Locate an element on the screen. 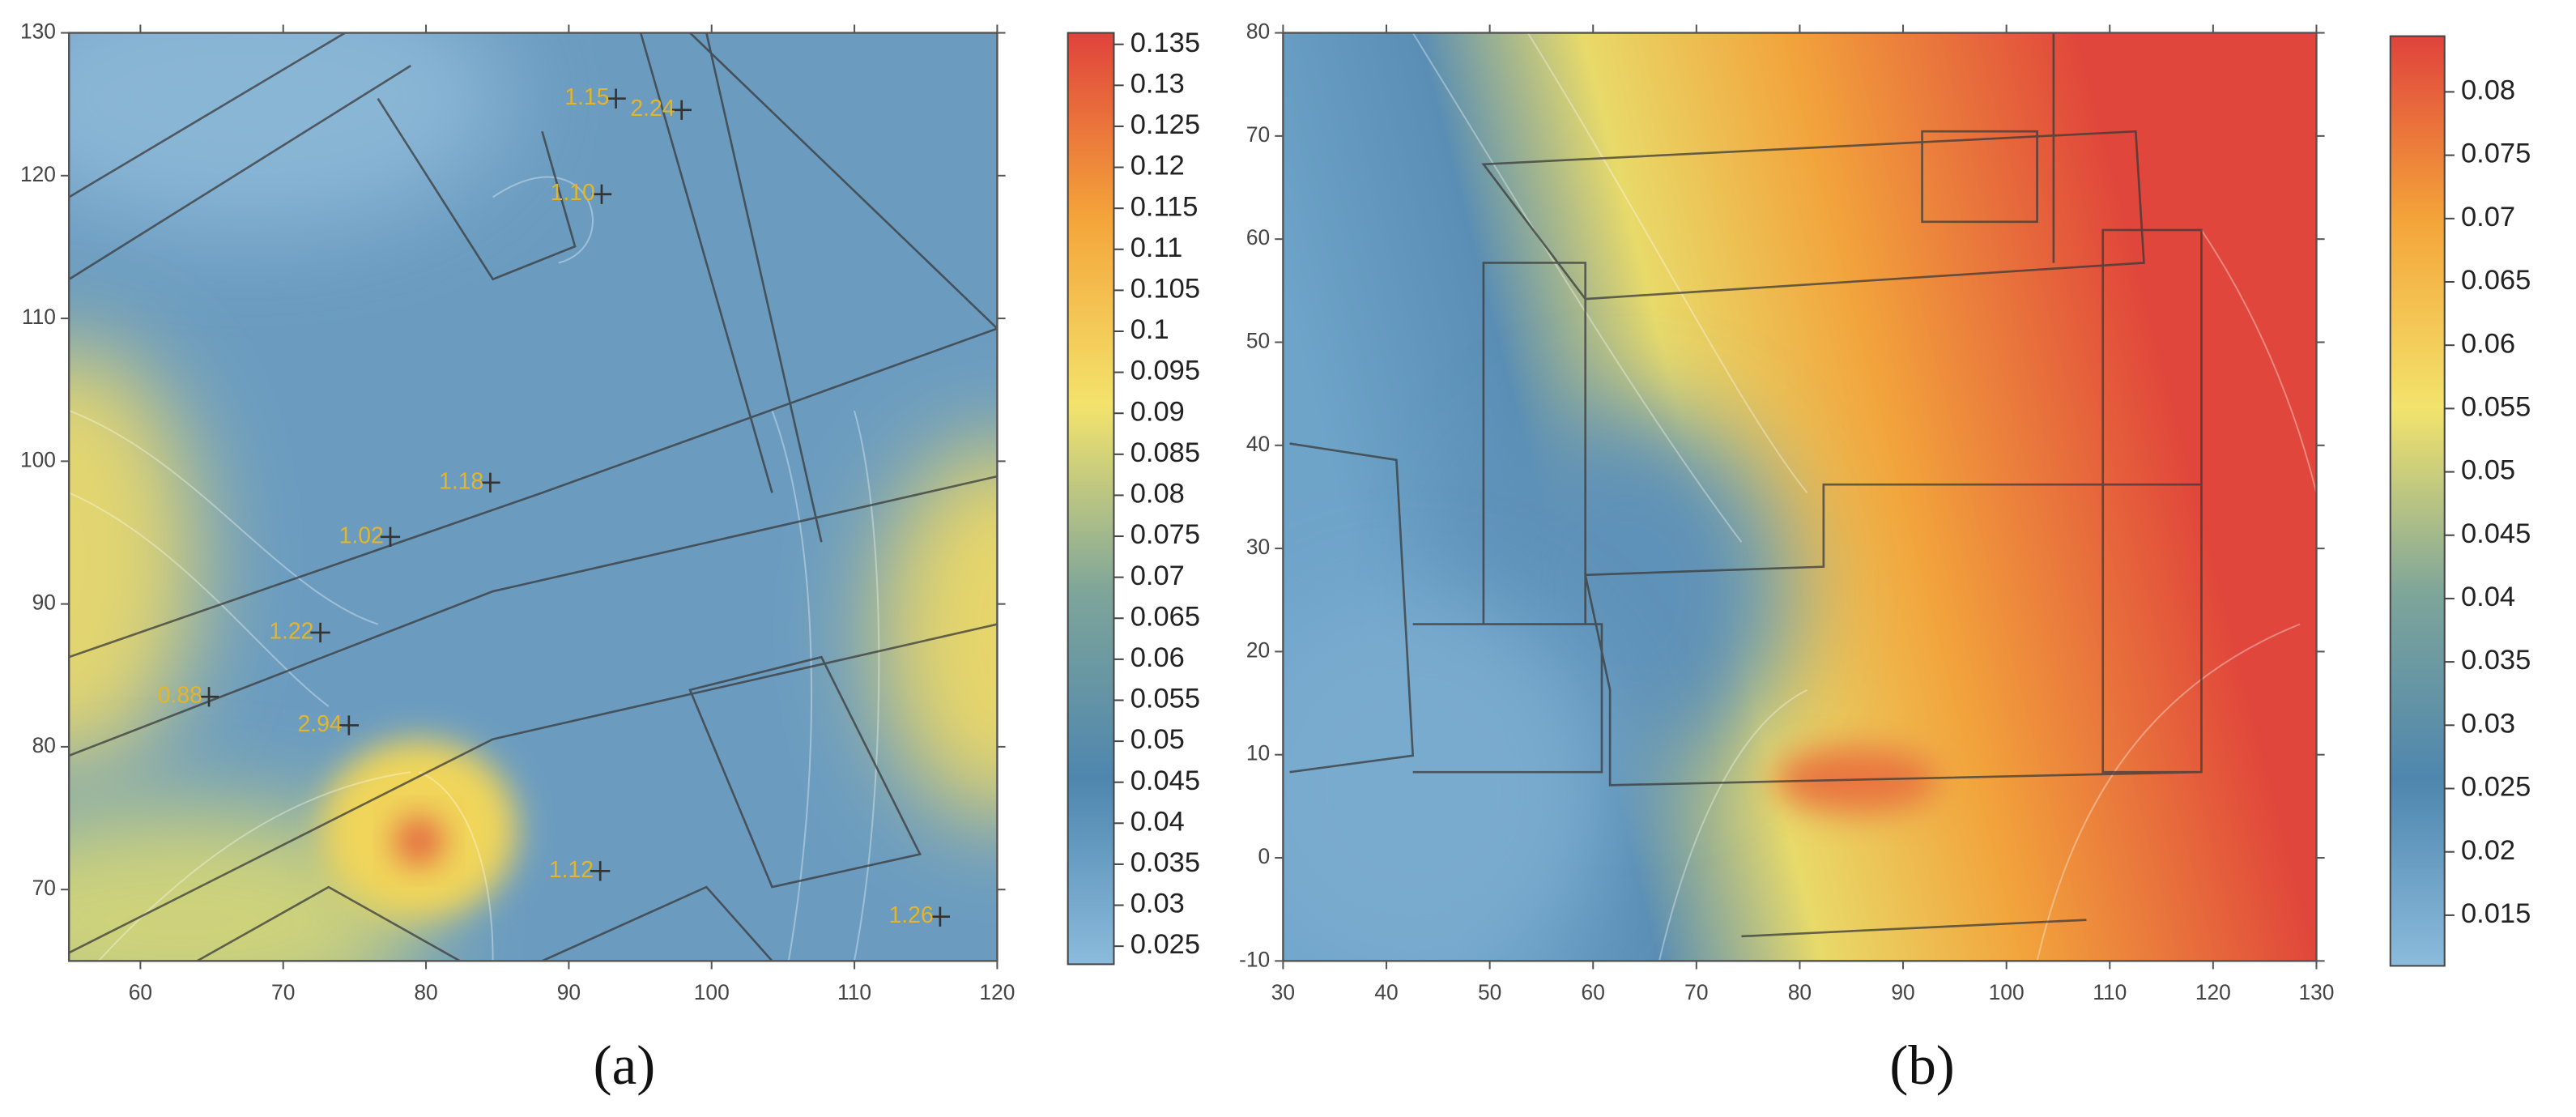 The image size is (2576, 1117). colorbar-tick-label: 0.085 is located at coordinates (1165, 453).